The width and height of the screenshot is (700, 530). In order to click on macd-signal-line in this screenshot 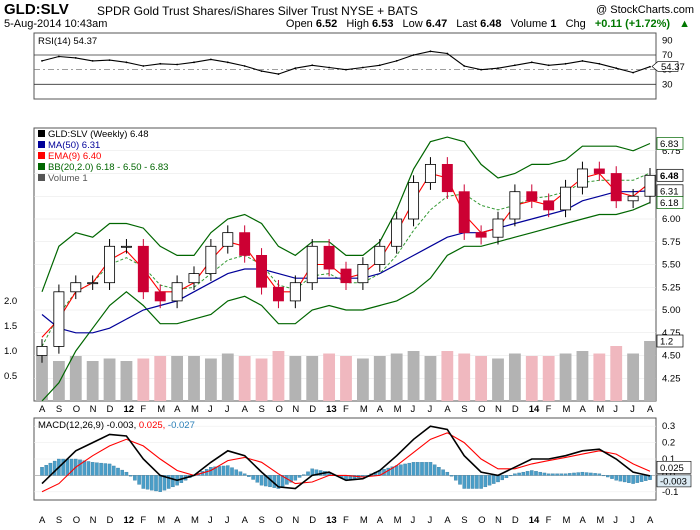, I will do `click(346, 462)`.